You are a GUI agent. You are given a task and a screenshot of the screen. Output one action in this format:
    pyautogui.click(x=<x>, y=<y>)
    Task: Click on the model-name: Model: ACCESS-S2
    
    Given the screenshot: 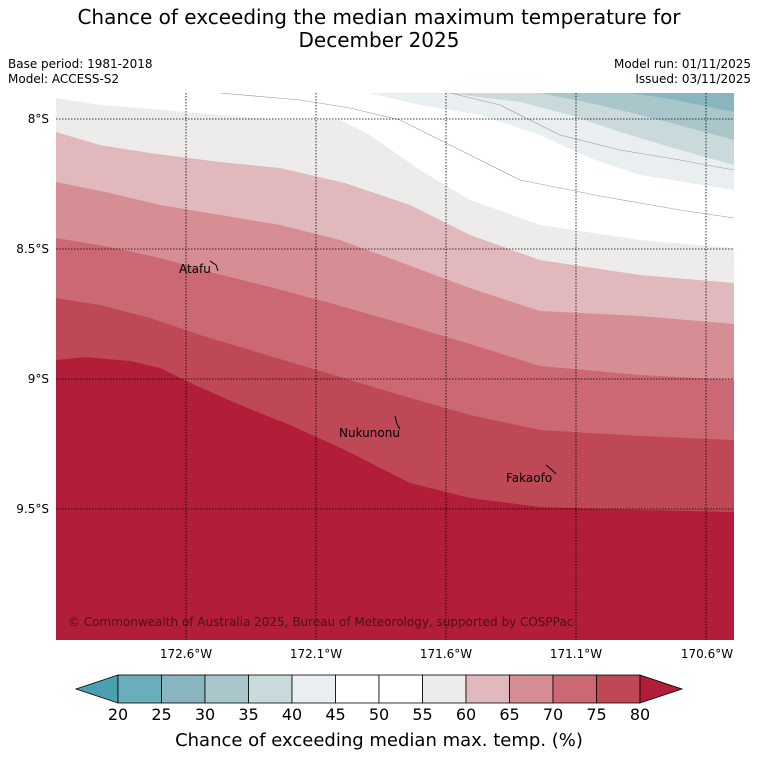 What is the action you would take?
    pyautogui.click(x=64, y=79)
    